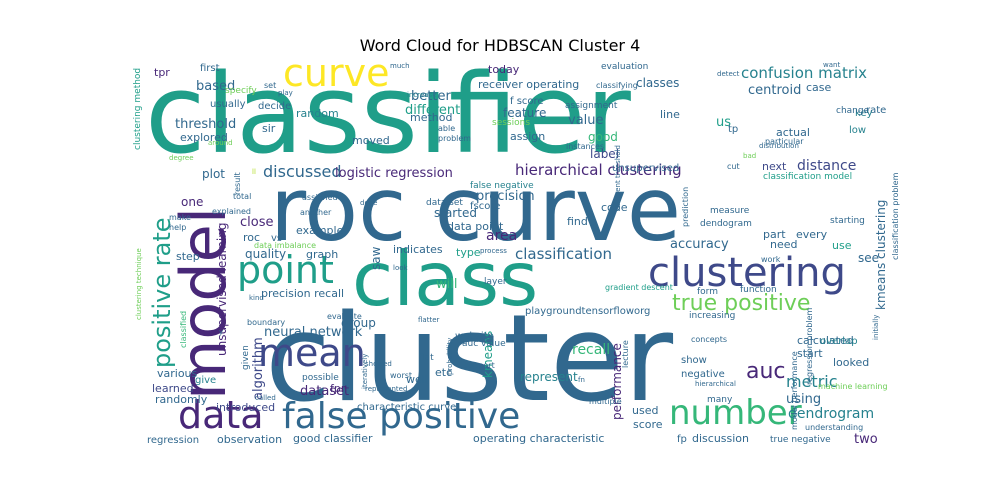  I want to click on word-different-threshold: different threshold, so click(618, 177).